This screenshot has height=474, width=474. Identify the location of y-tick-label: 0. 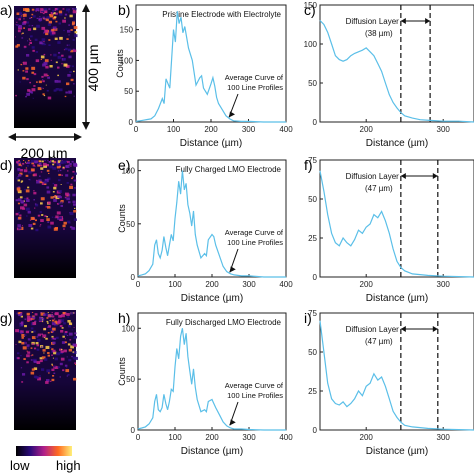
(315, 122).